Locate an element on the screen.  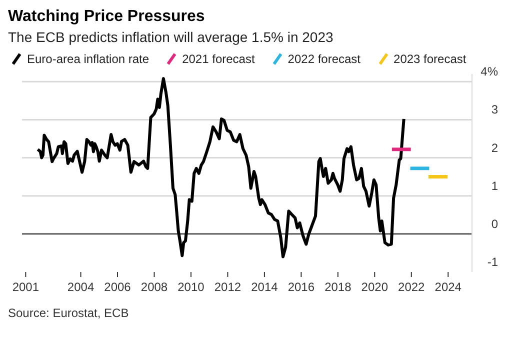
y-tick-label: 1 is located at coordinates (494, 185).